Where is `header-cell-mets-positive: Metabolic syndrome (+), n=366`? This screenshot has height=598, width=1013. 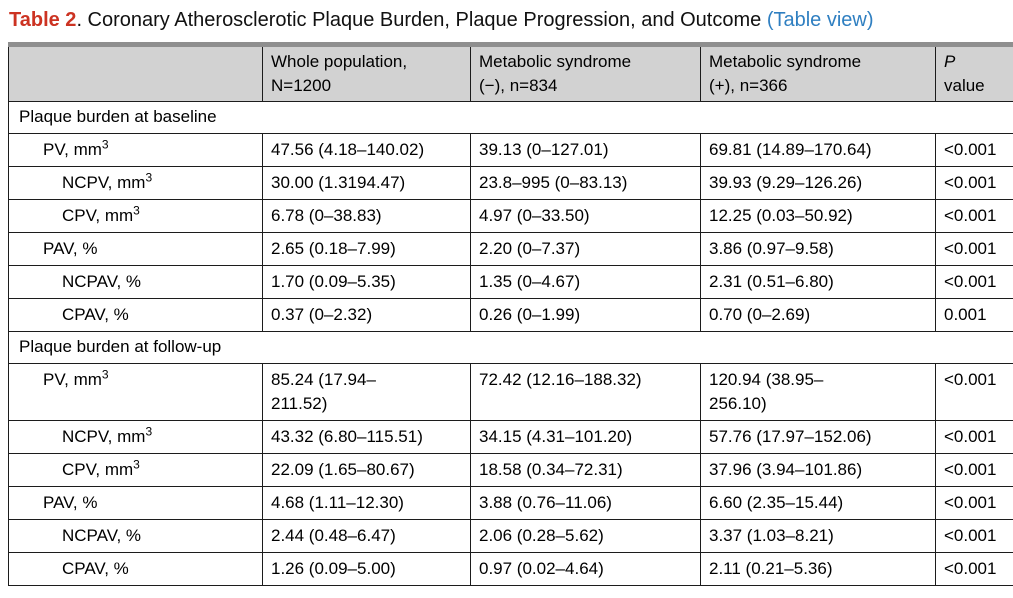 header-cell-mets-positive: Metabolic syndrome (+), n=366 is located at coordinates (818, 73).